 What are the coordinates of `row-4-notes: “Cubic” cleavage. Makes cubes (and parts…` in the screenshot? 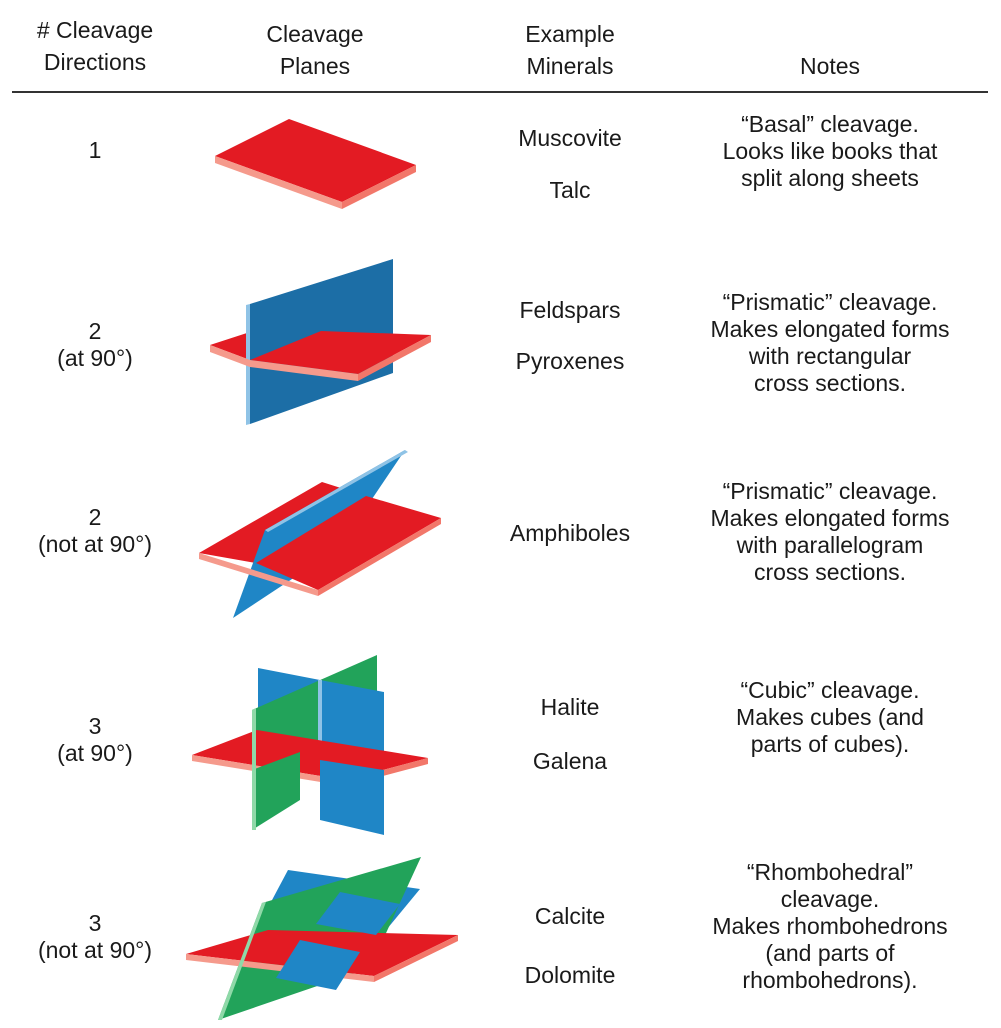 It's located at (830, 717).